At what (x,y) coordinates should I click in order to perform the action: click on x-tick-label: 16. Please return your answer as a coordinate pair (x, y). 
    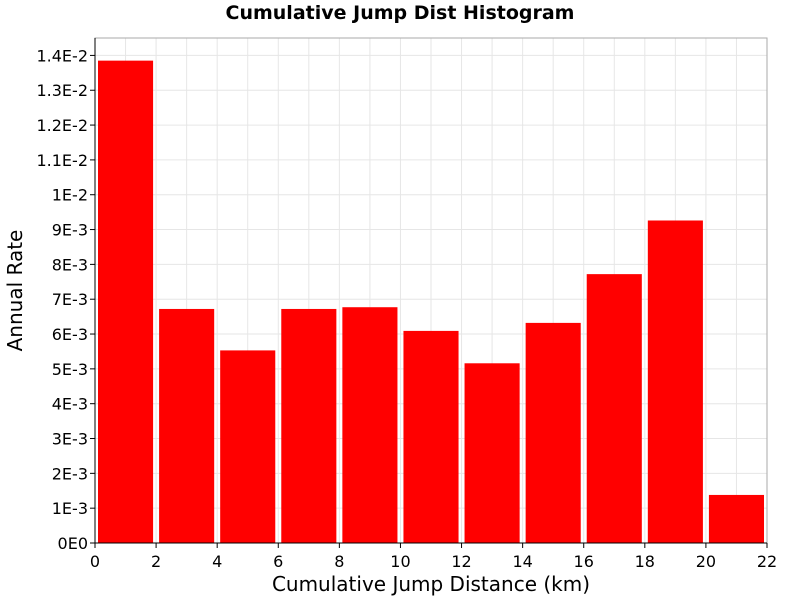
    Looking at the image, I should click on (584, 561).